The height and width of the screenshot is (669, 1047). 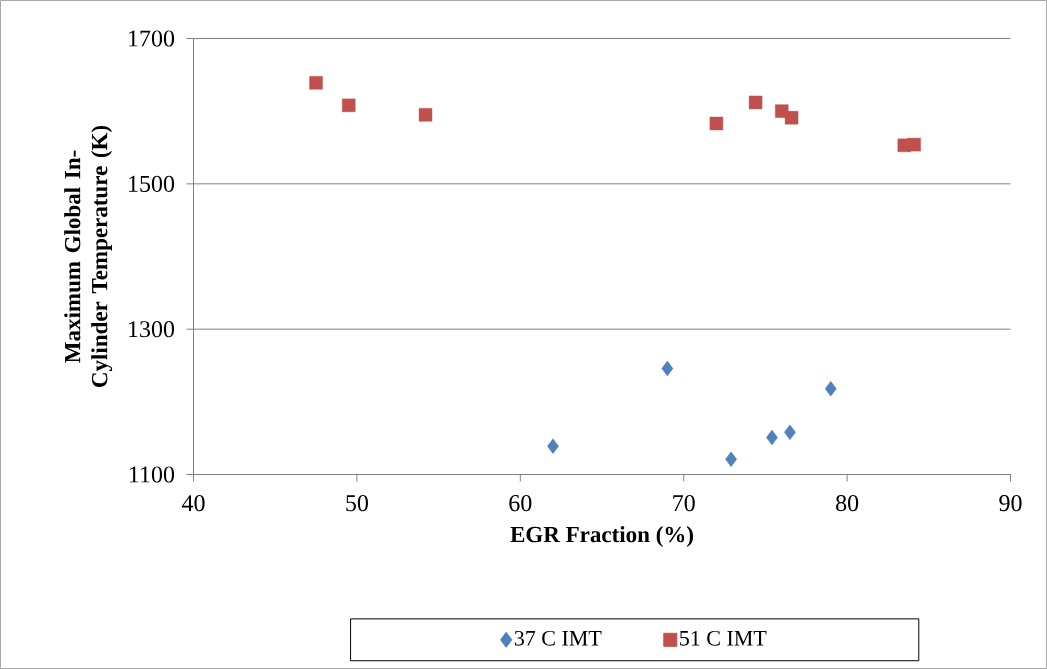 I want to click on x-tick-label: 40, so click(x=193, y=503).